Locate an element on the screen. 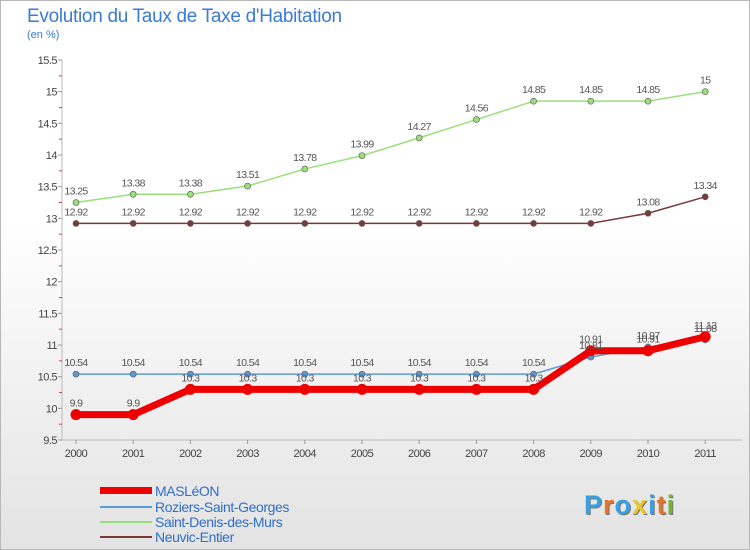 The image size is (750, 550). y-tick-label: 9.5 is located at coordinates (50, 441).